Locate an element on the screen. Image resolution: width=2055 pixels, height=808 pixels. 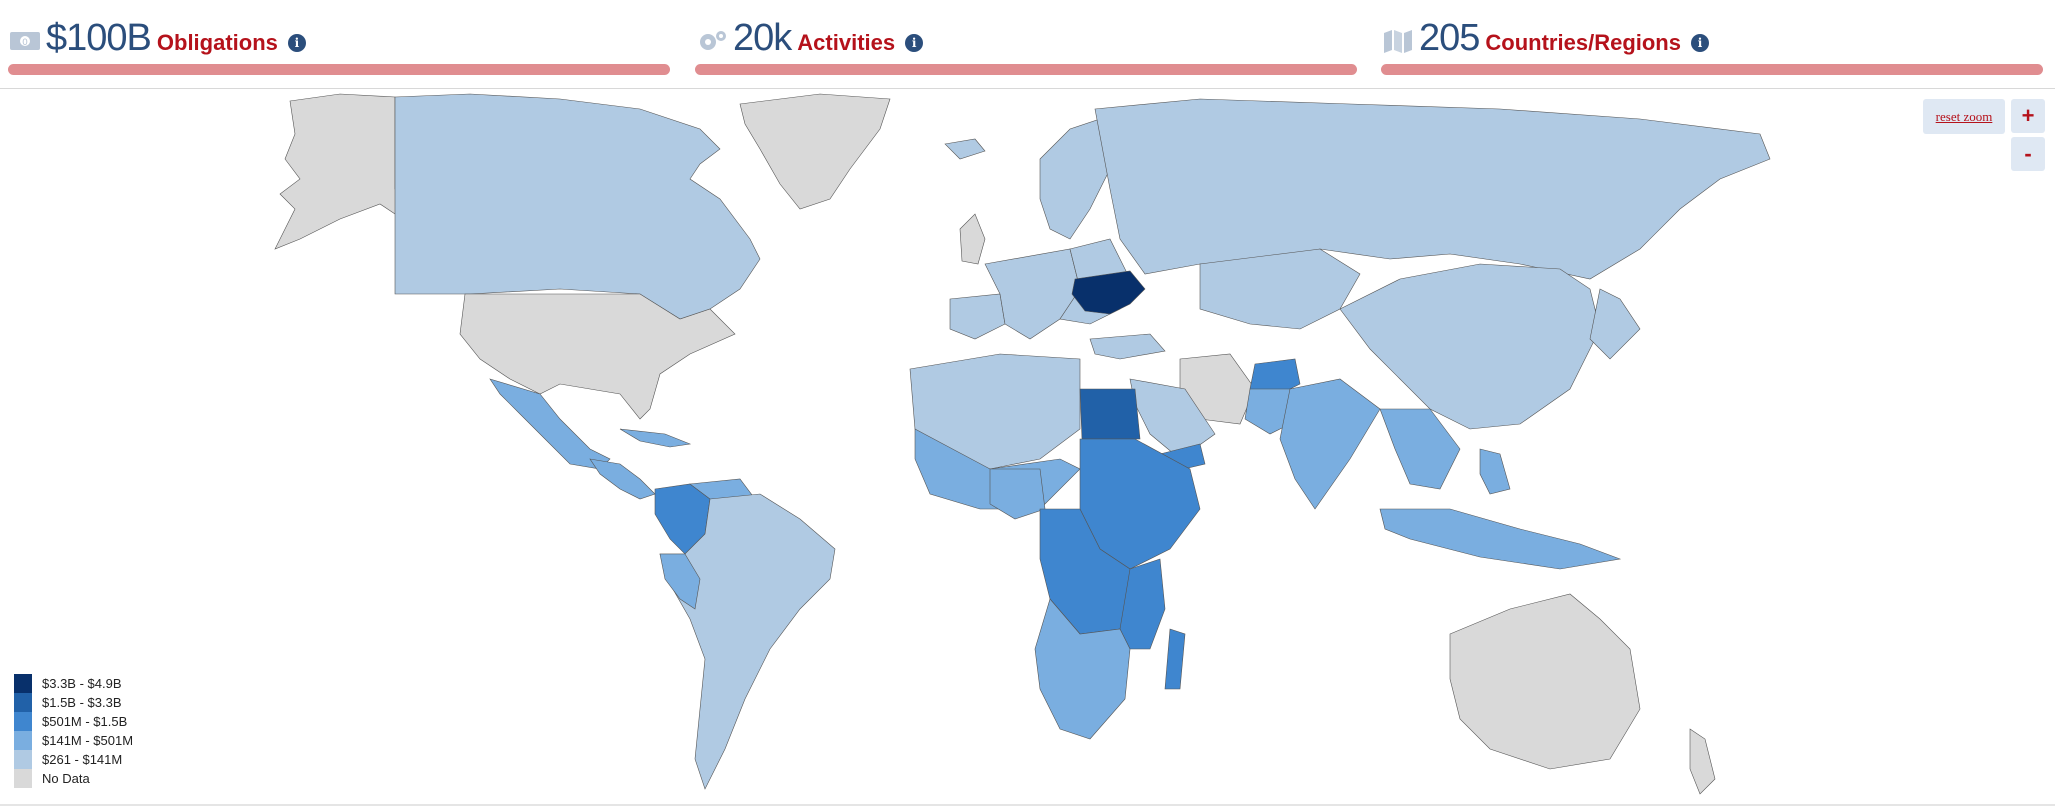
legend-item: No Data is located at coordinates (80, 778).